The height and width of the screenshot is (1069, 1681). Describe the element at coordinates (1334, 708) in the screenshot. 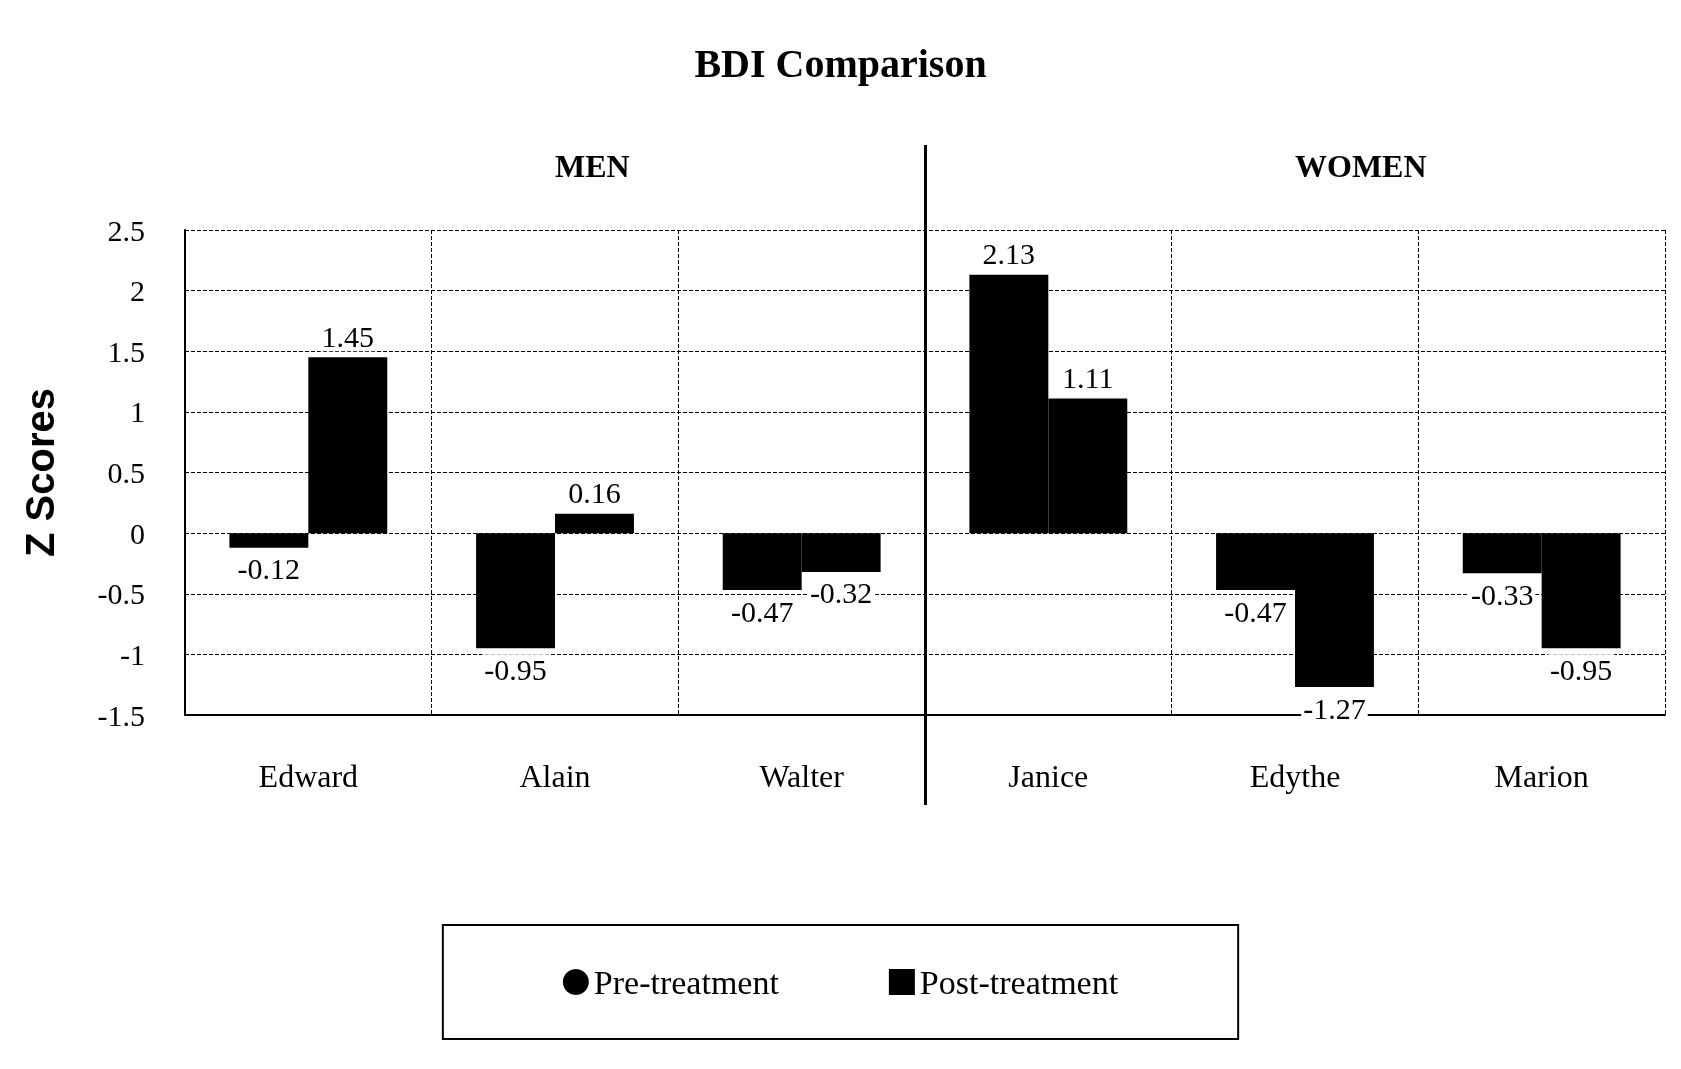

I see `data-label: -1.27` at that location.